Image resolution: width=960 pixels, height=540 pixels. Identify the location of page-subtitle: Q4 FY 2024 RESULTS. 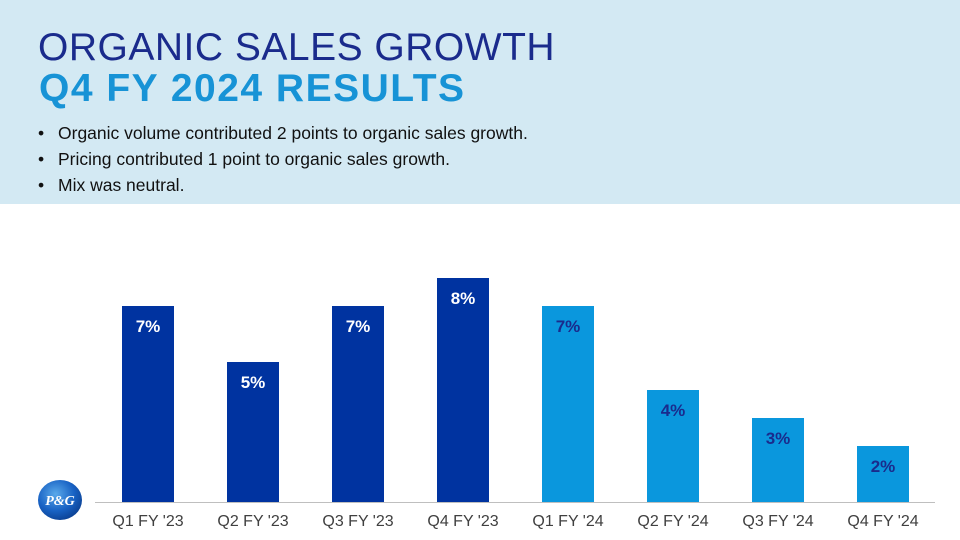
(252, 88).